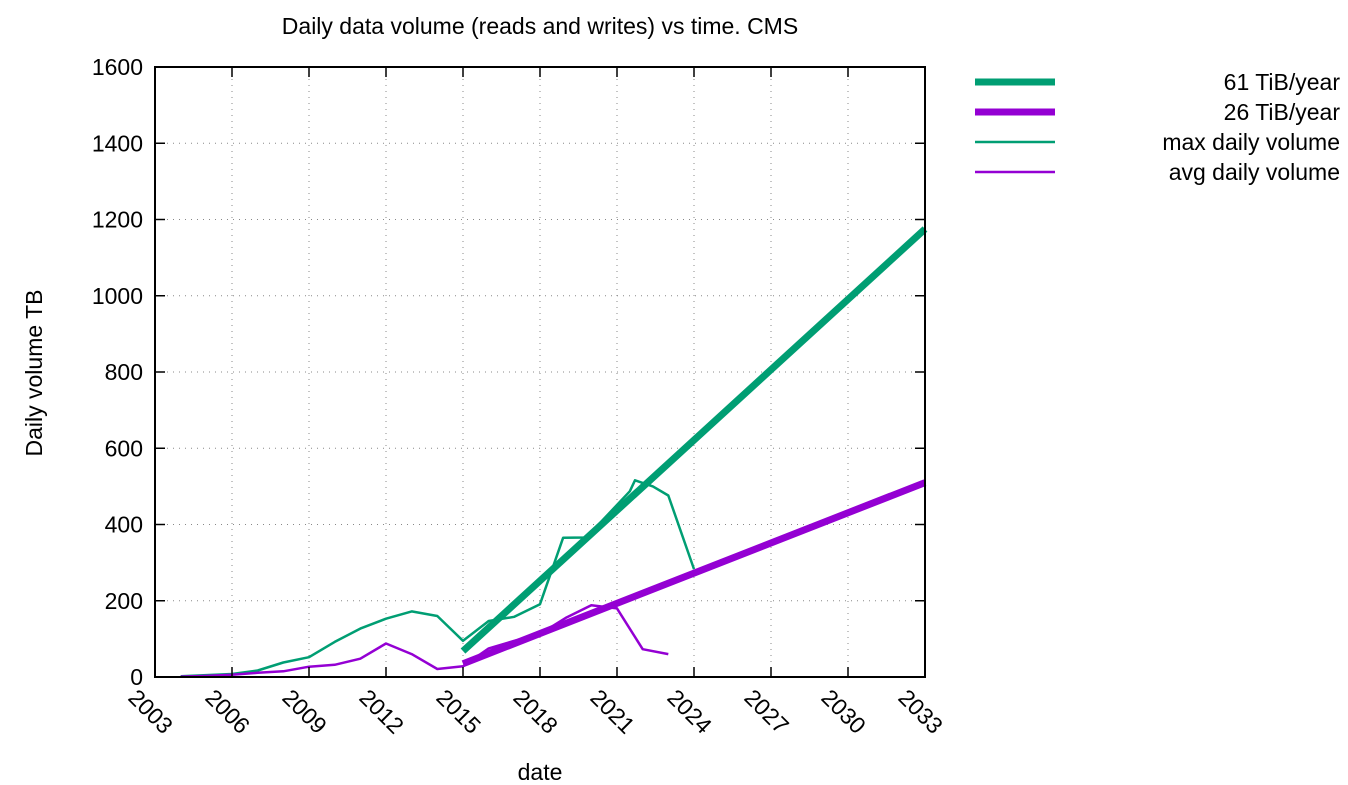  What do you see at coordinates (150, 711) in the screenshot?
I see `x-tick-label: 2003` at bounding box center [150, 711].